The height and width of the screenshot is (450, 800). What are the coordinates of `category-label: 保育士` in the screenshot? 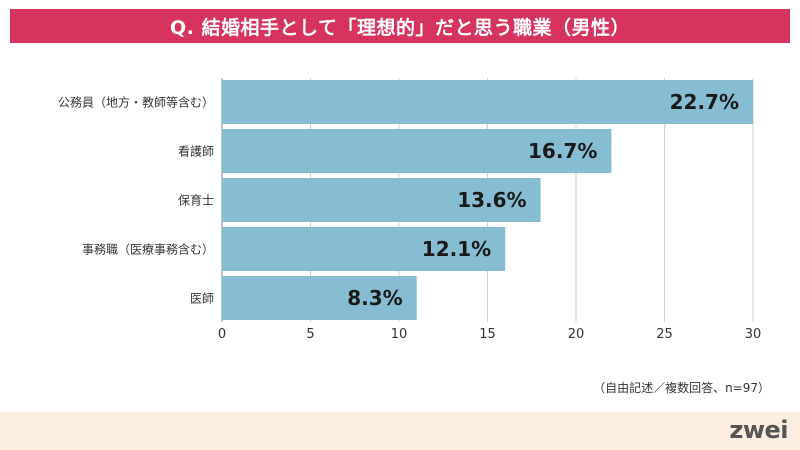 It's located at (196, 200).